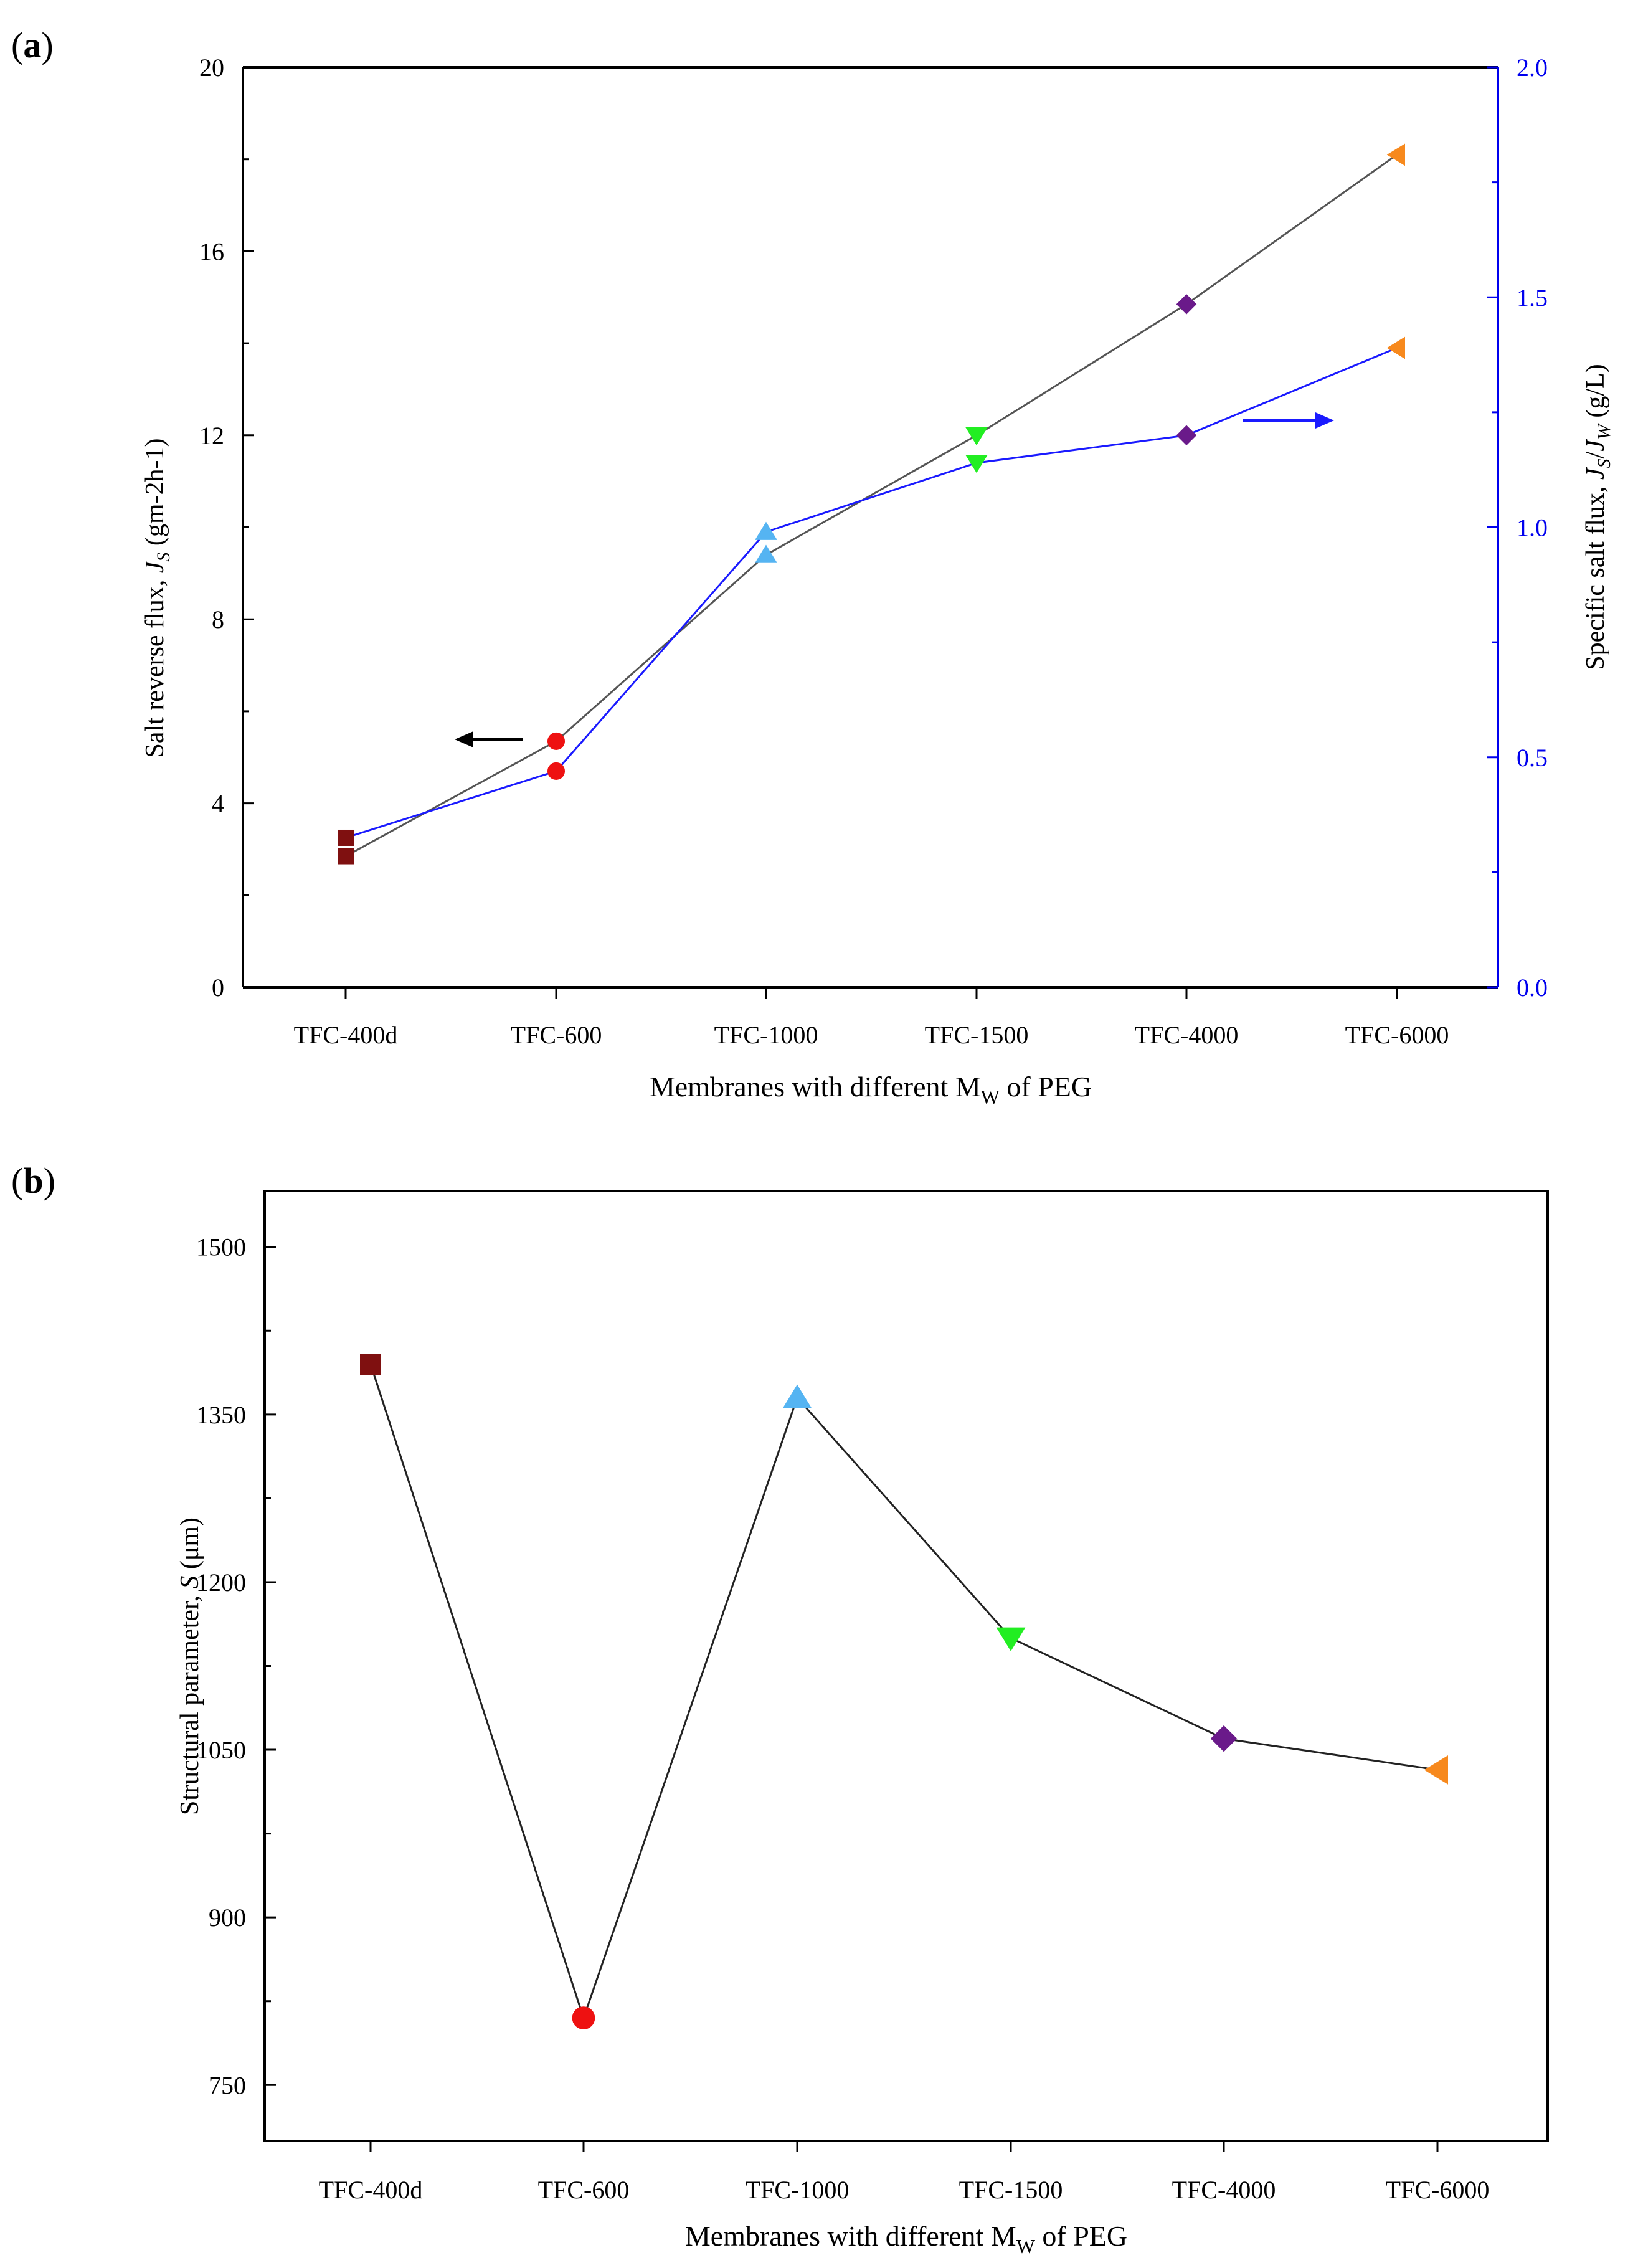 The image size is (1638, 2268). I want to click on chart-b-xlabel-post: of PEG, so click(1081, 2236).